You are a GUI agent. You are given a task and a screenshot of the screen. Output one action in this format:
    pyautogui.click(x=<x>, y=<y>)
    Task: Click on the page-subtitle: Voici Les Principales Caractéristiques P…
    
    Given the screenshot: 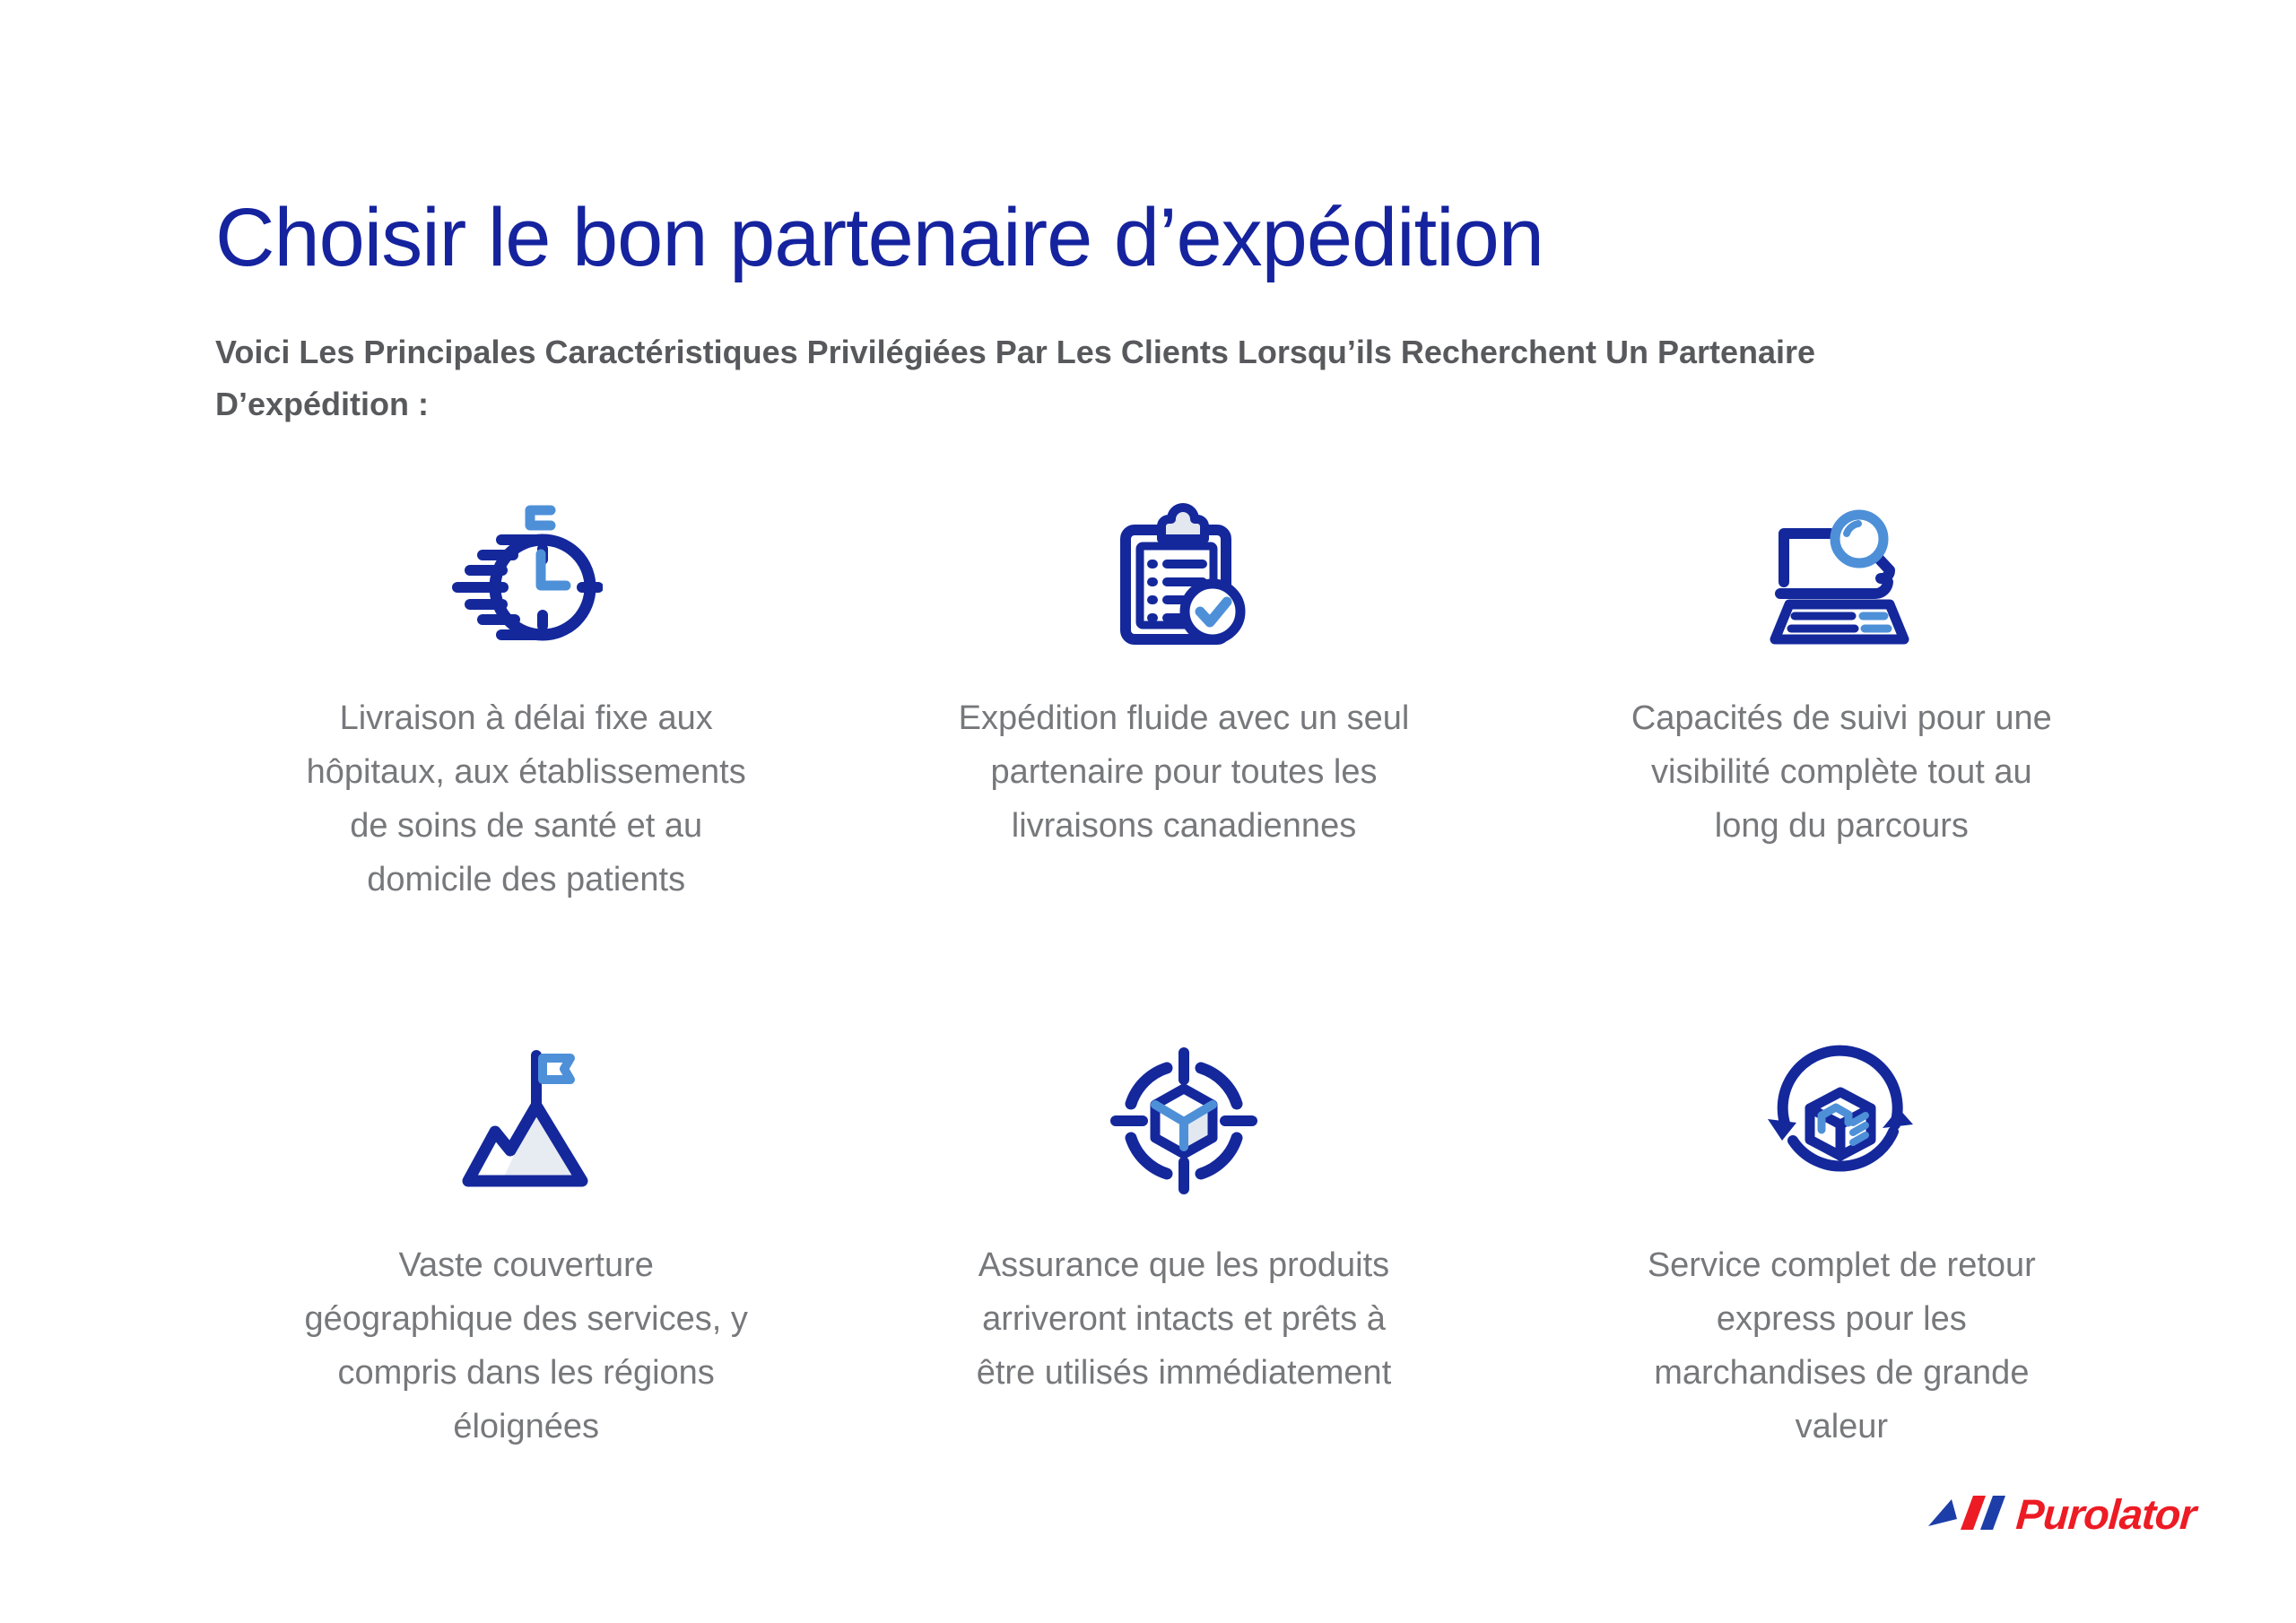 What is the action you would take?
    pyautogui.click(x=1015, y=378)
    